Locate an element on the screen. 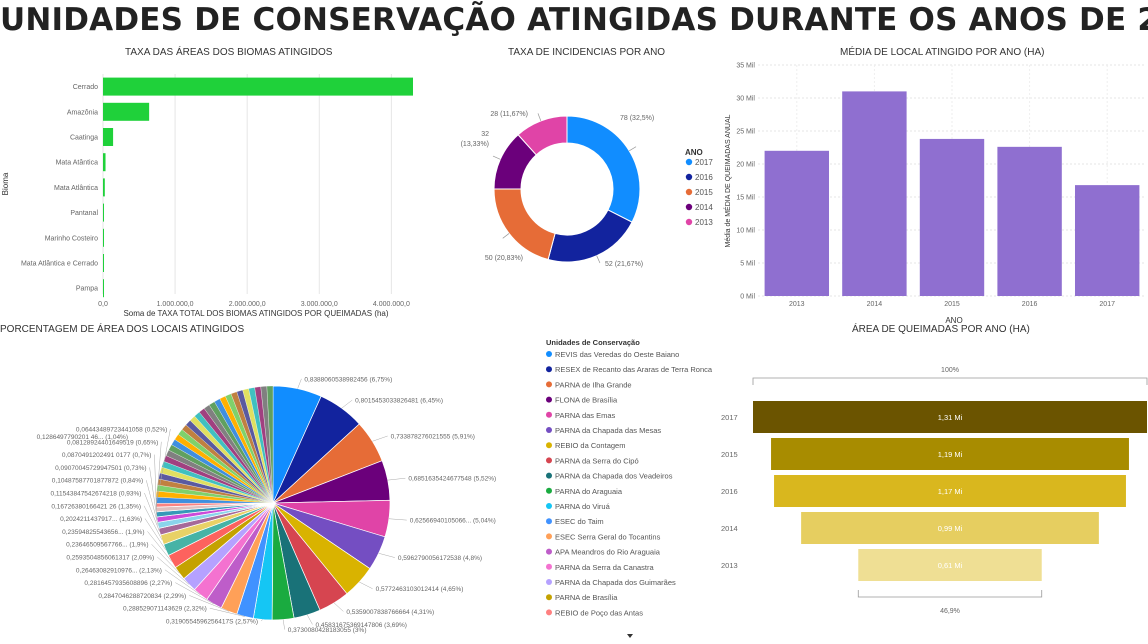 The height and width of the screenshot is (644, 1148). slice-label: 0,08128924401649519 (0,65%) is located at coordinates (112, 442).